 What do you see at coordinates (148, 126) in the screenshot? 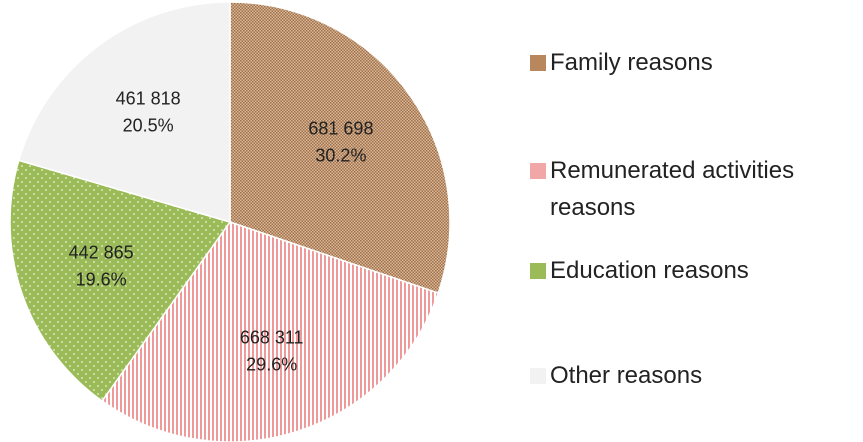
I see `percent-label: 20.5%` at bounding box center [148, 126].